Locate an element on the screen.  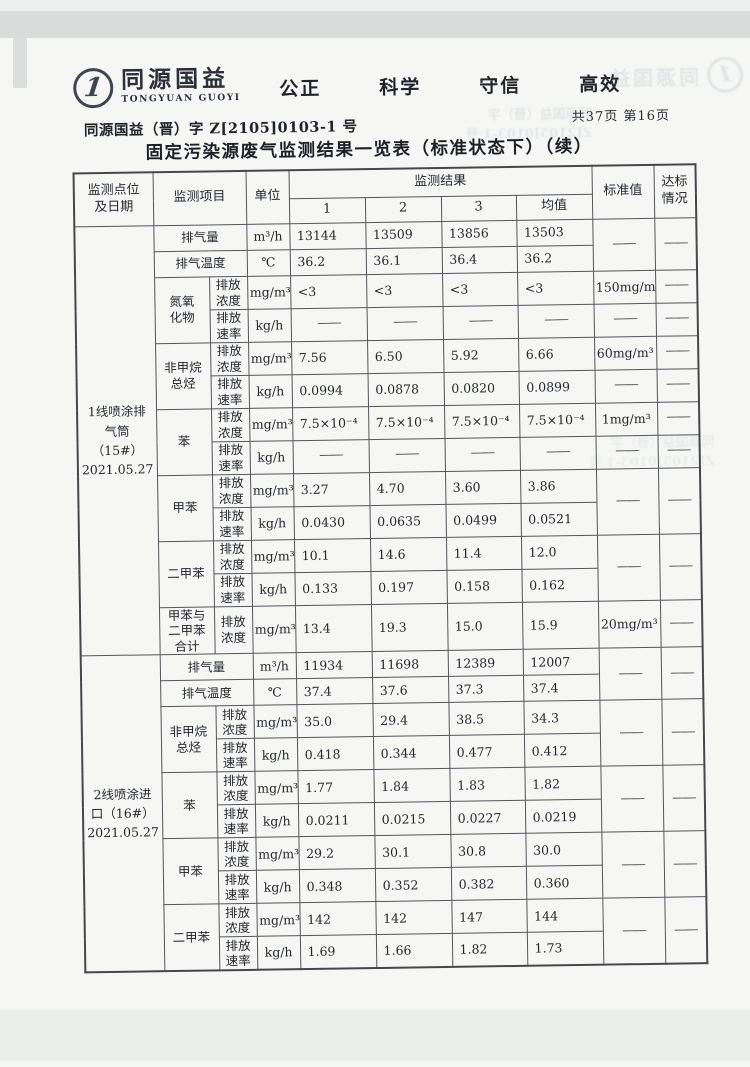
table-cell: 5.92 is located at coordinates (481, 354).